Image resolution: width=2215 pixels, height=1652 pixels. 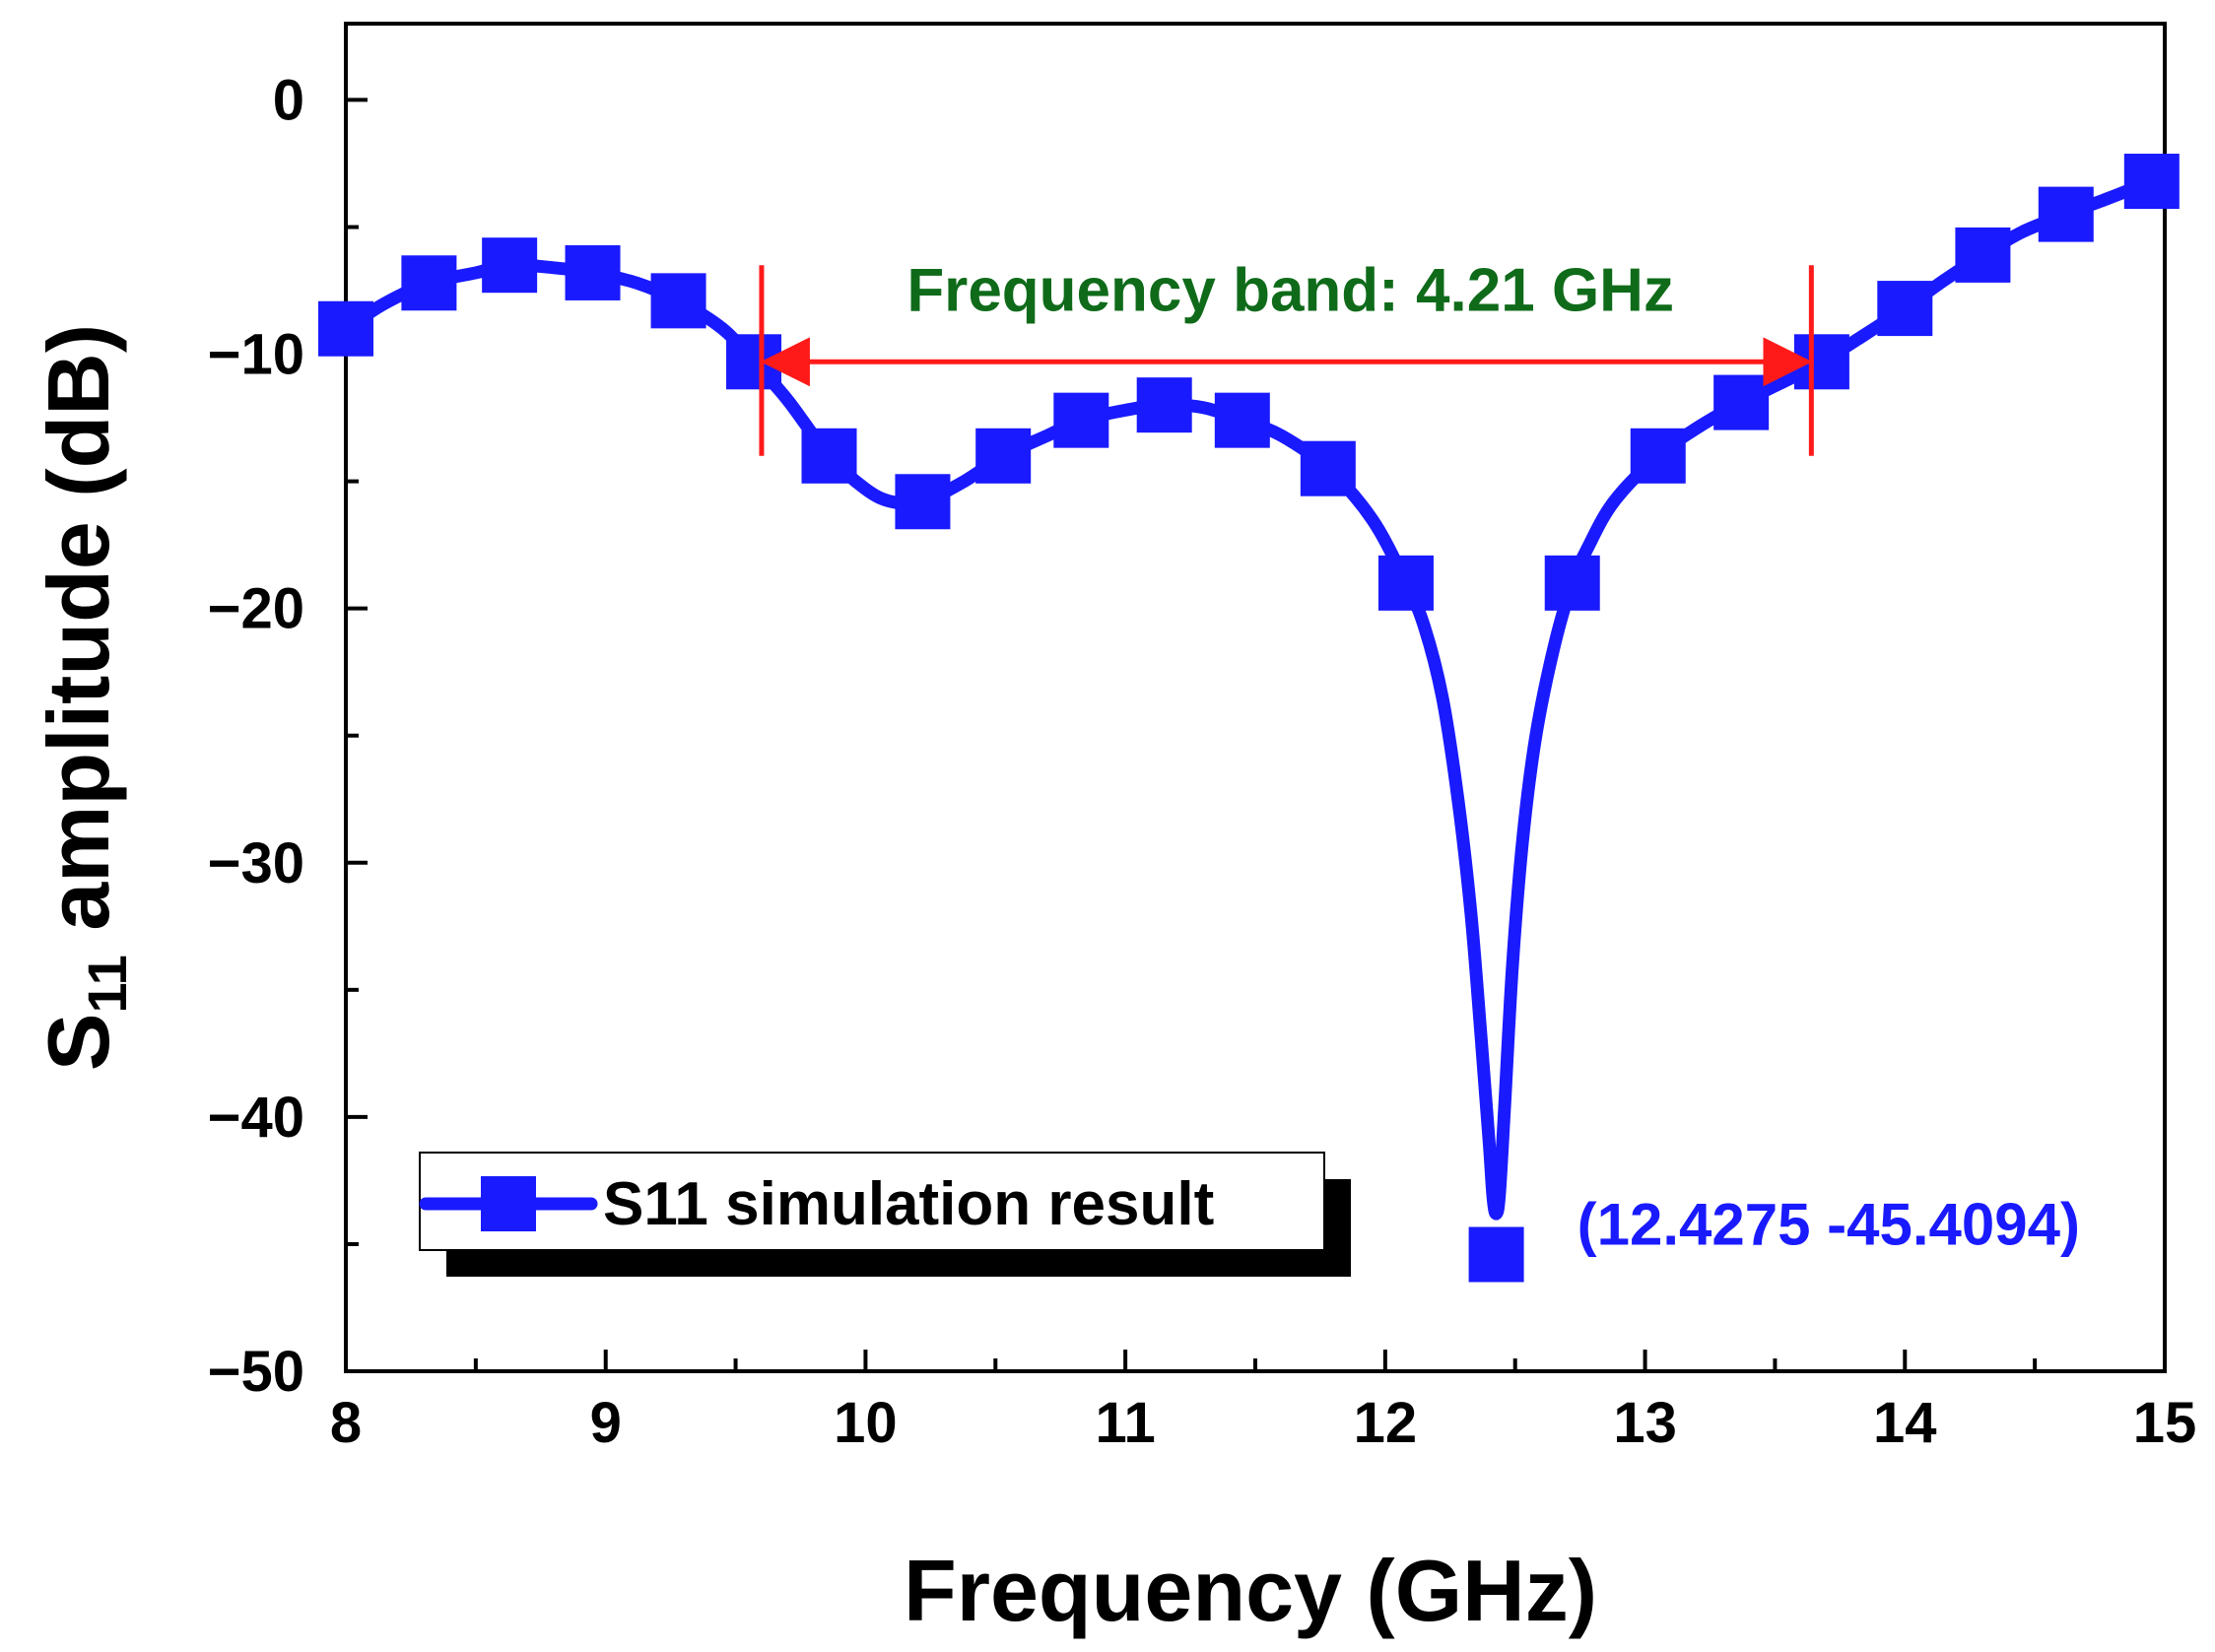 I want to click on y-tick-label: −40, so click(x=256, y=1118).